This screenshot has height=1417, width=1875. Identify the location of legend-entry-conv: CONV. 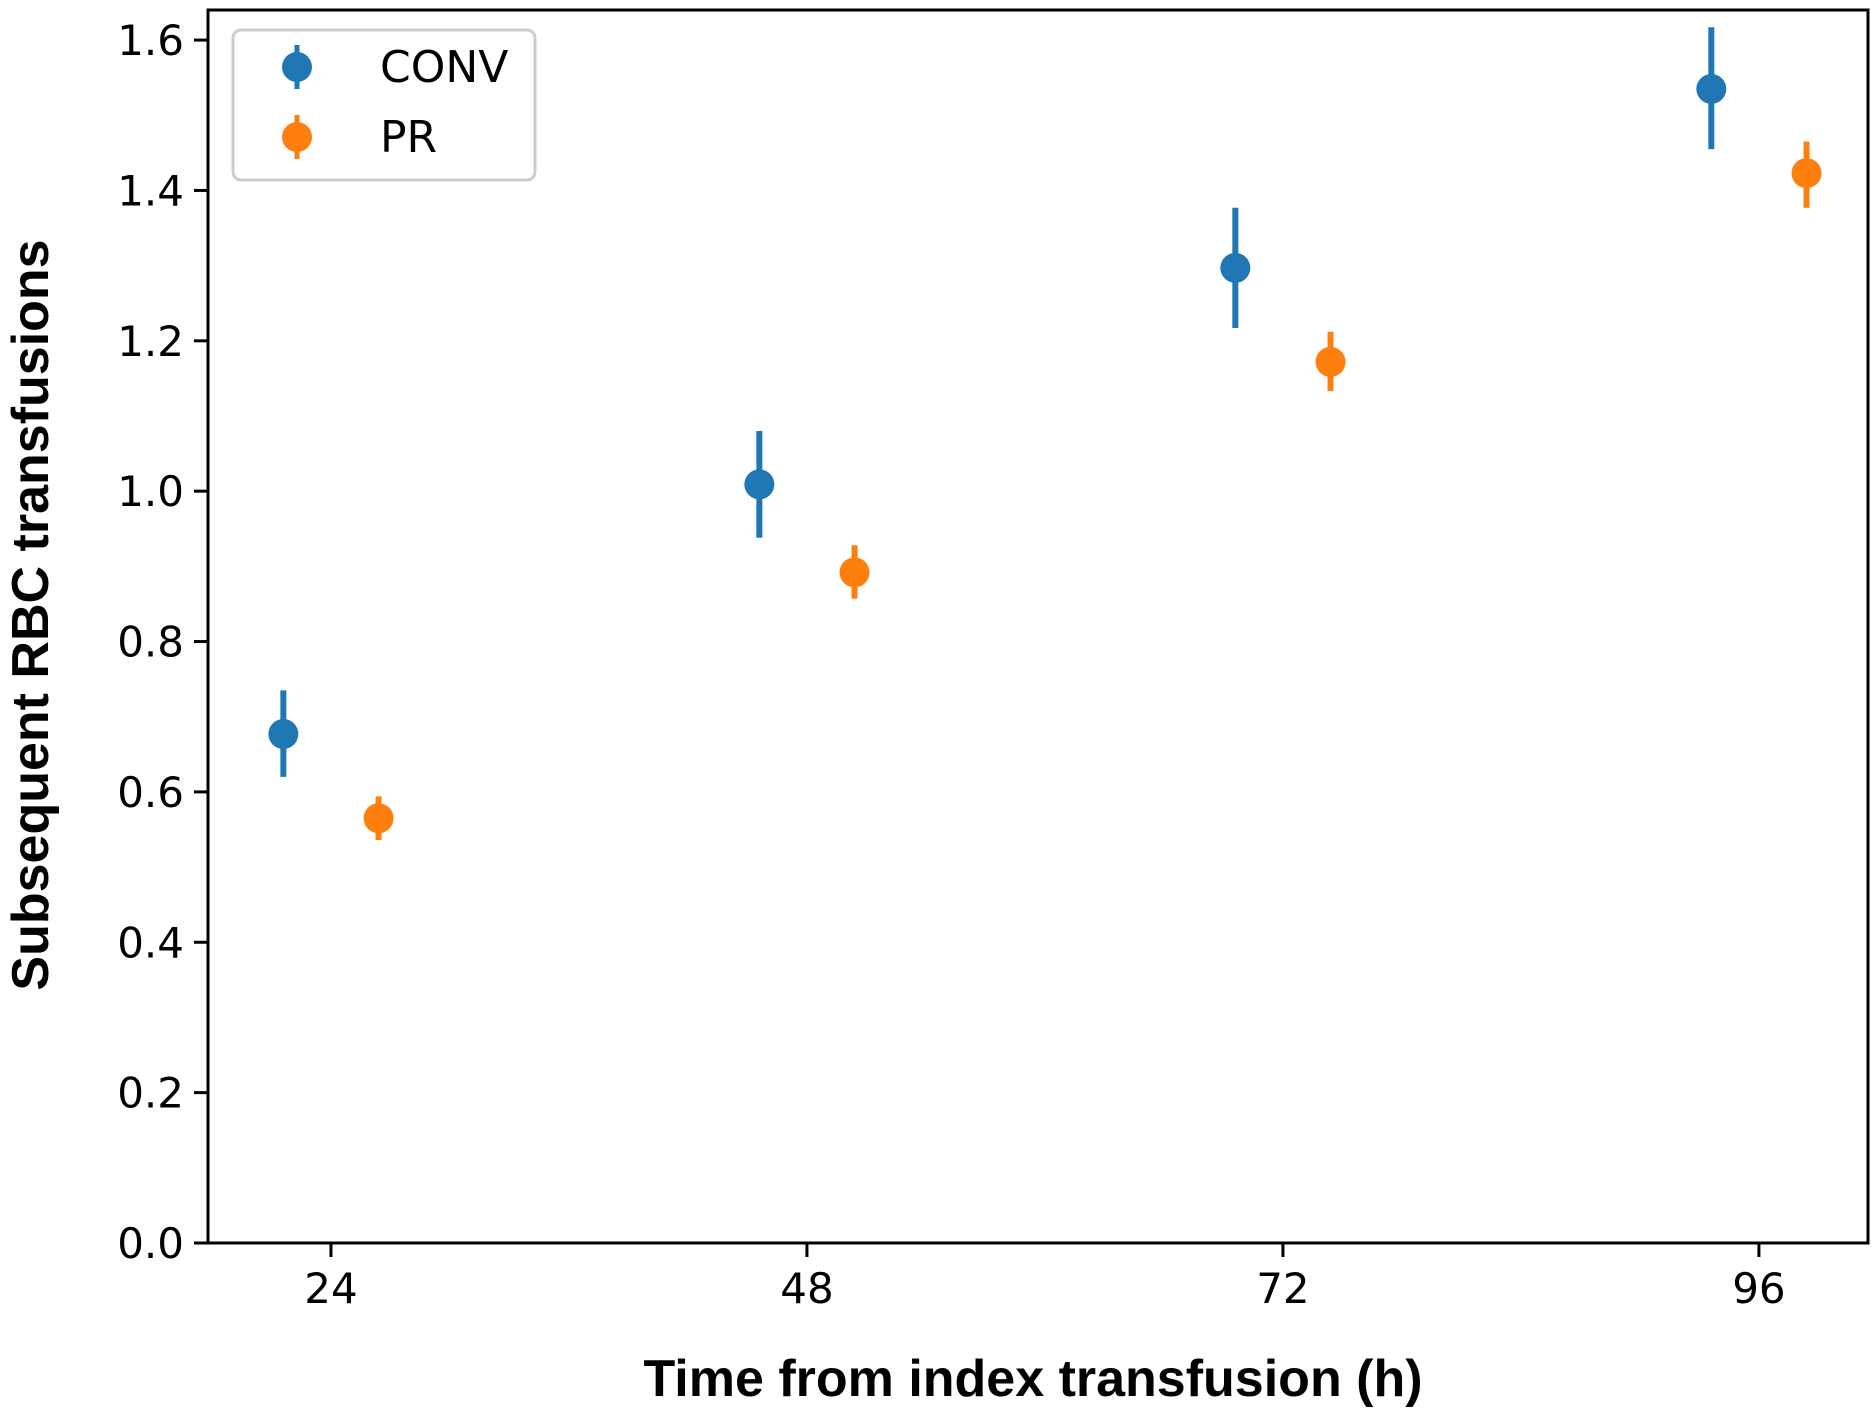
(395, 67).